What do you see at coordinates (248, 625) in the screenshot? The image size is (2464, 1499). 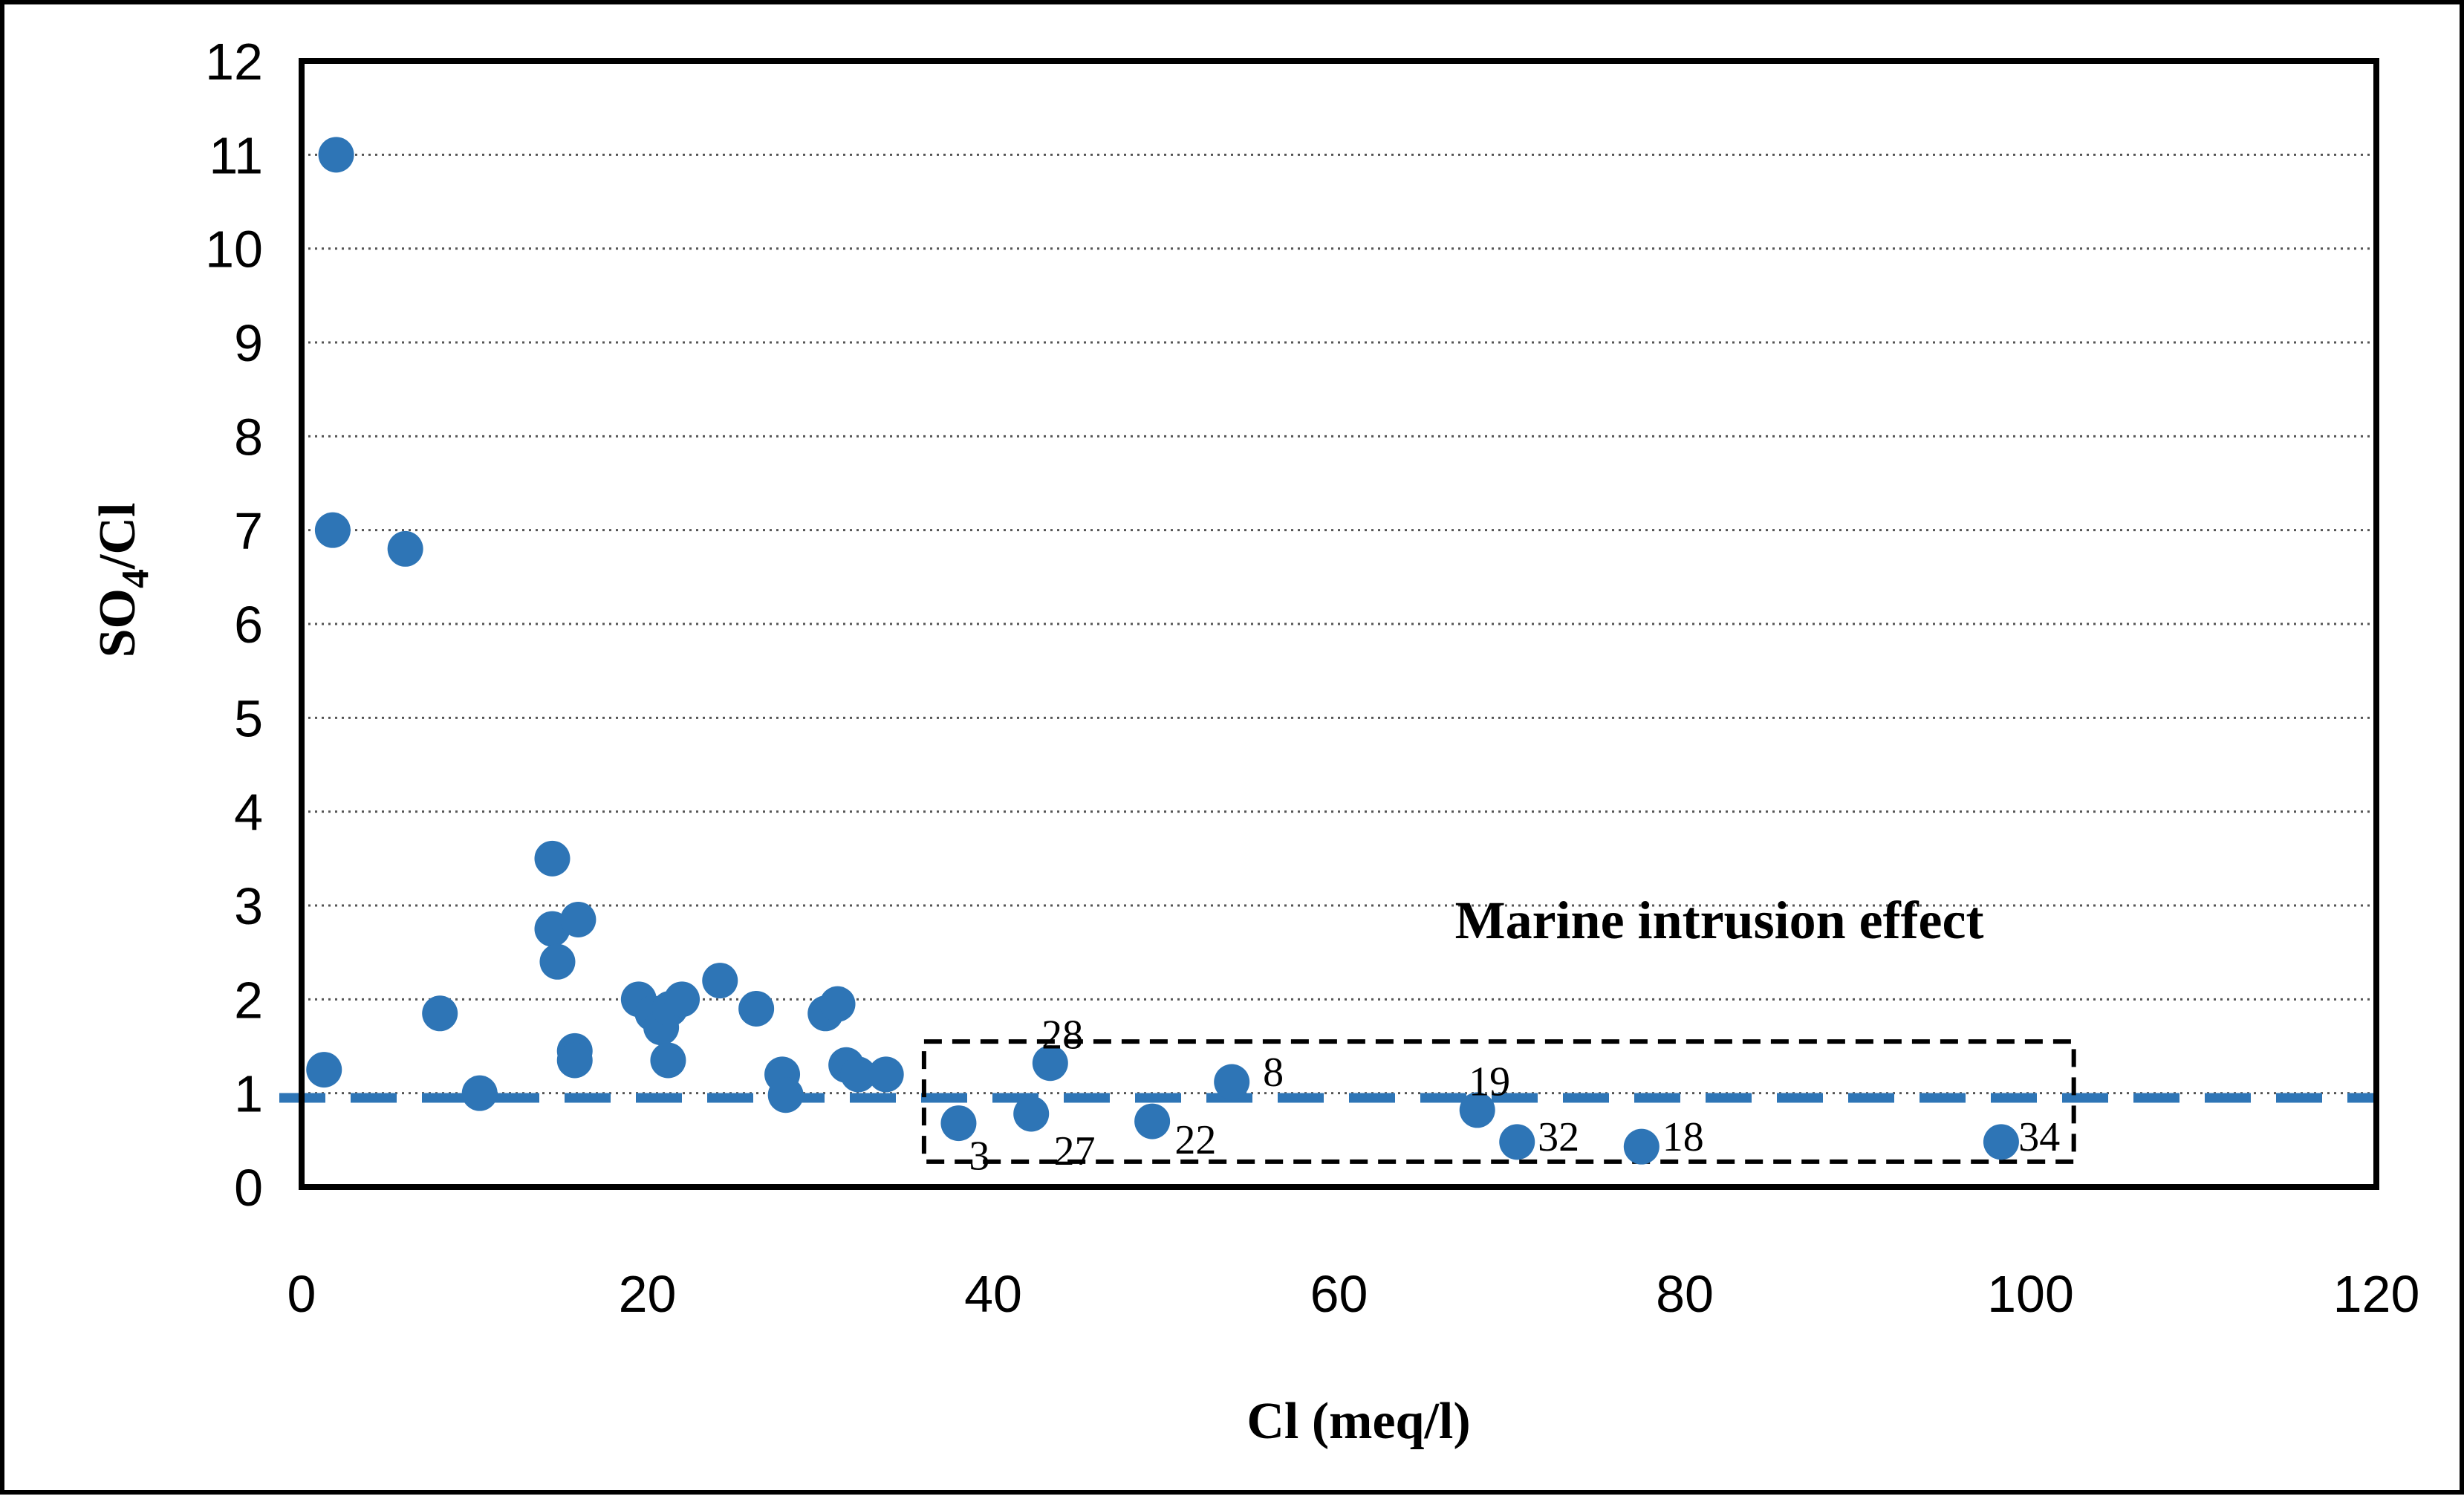 I see `y-tick-label: 6` at bounding box center [248, 625].